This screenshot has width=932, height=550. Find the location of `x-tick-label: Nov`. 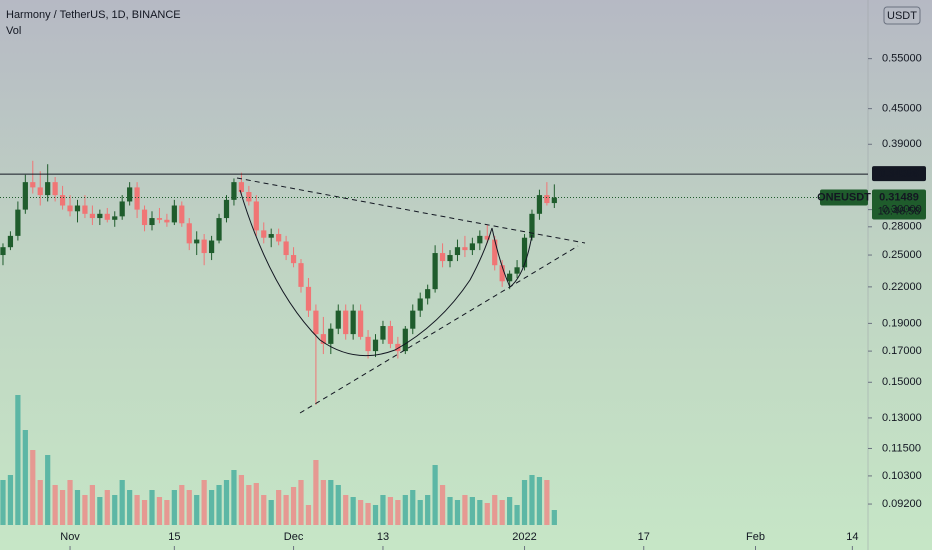

x-tick-label: Nov is located at coordinates (70, 537).